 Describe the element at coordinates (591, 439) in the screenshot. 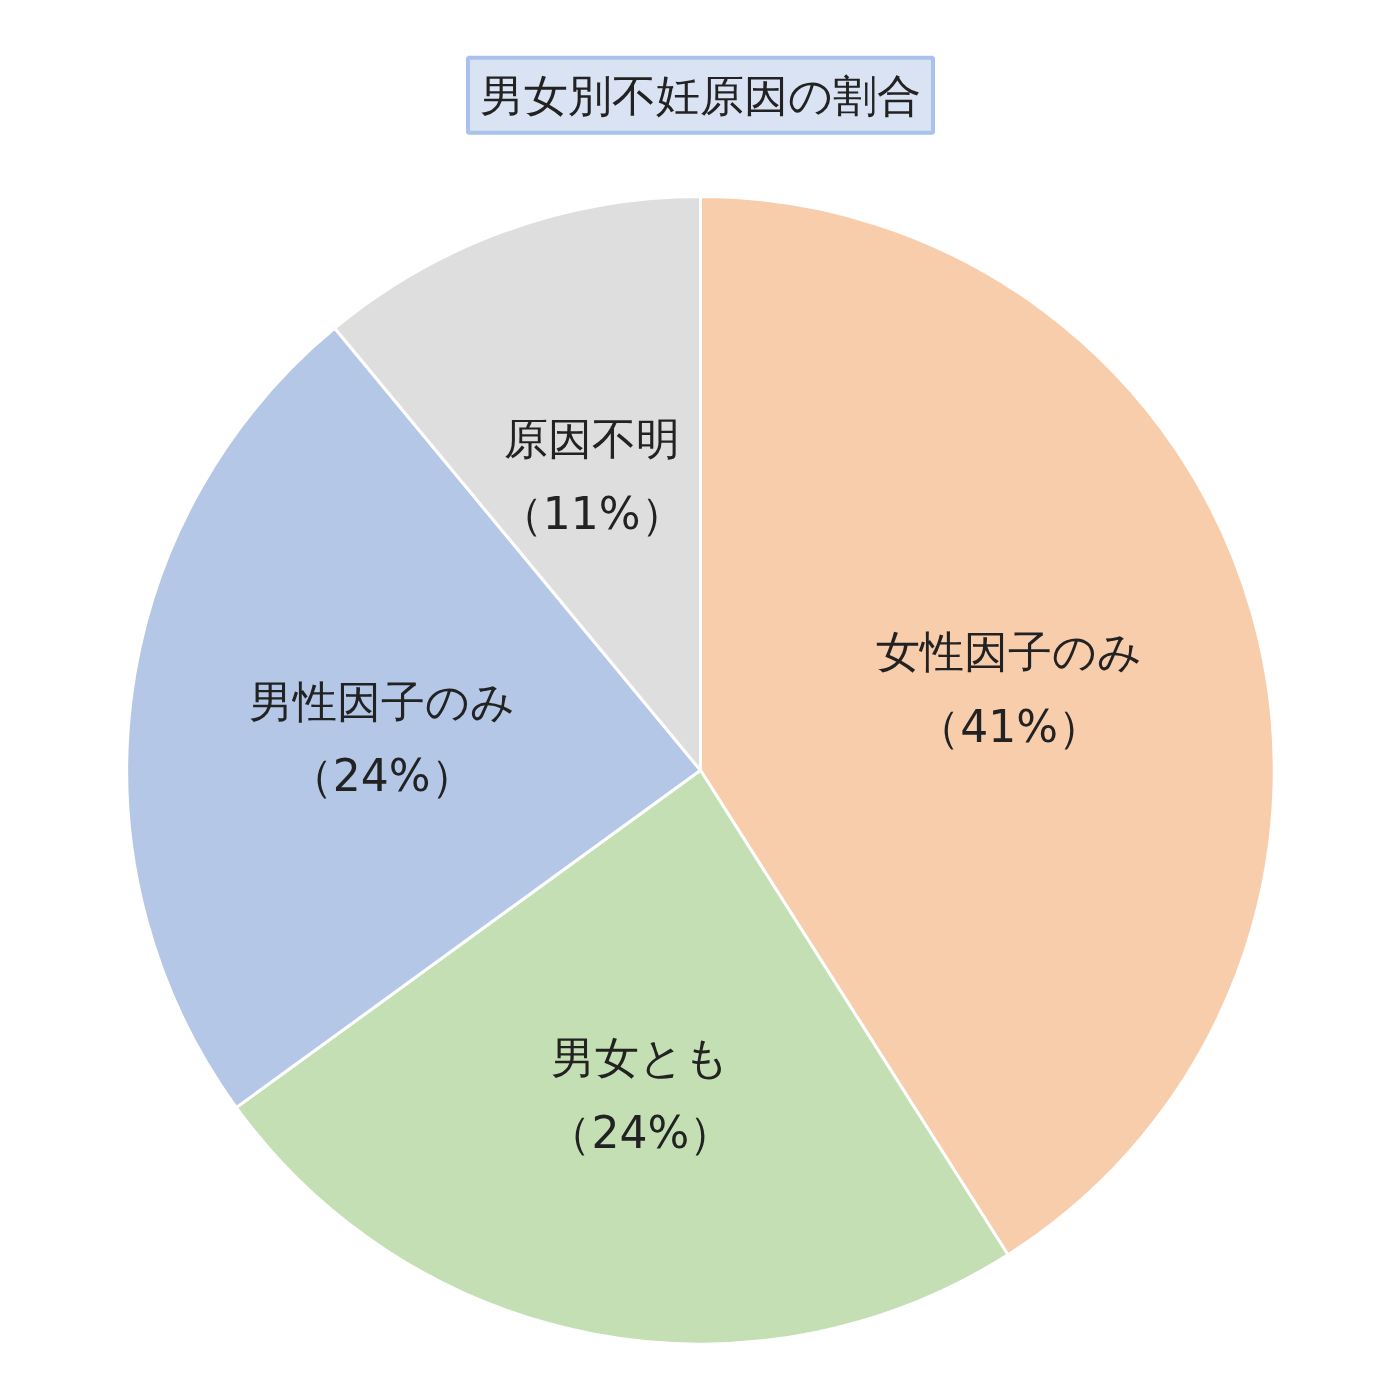

I see `slice-label: 原因不明` at that location.